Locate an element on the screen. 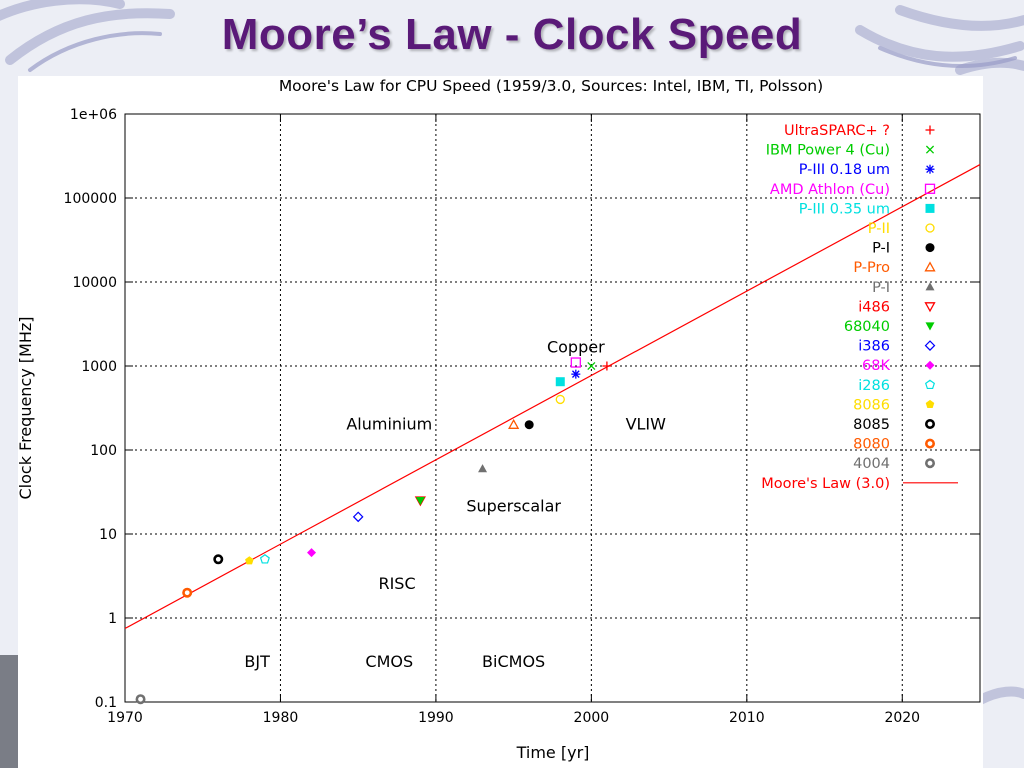  x-tick-label: 1970 is located at coordinates (125, 718).